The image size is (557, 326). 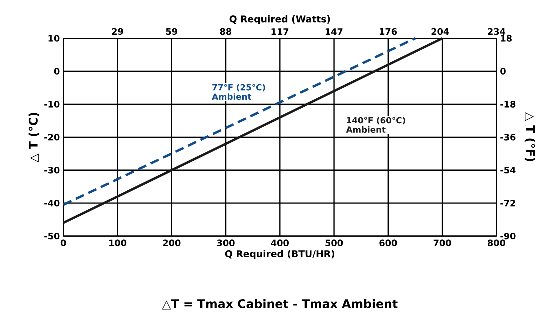 What do you see at coordinates (497, 243) in the screenshot?
I see `x-tick-label: 800` at bounding box center [497, 243].